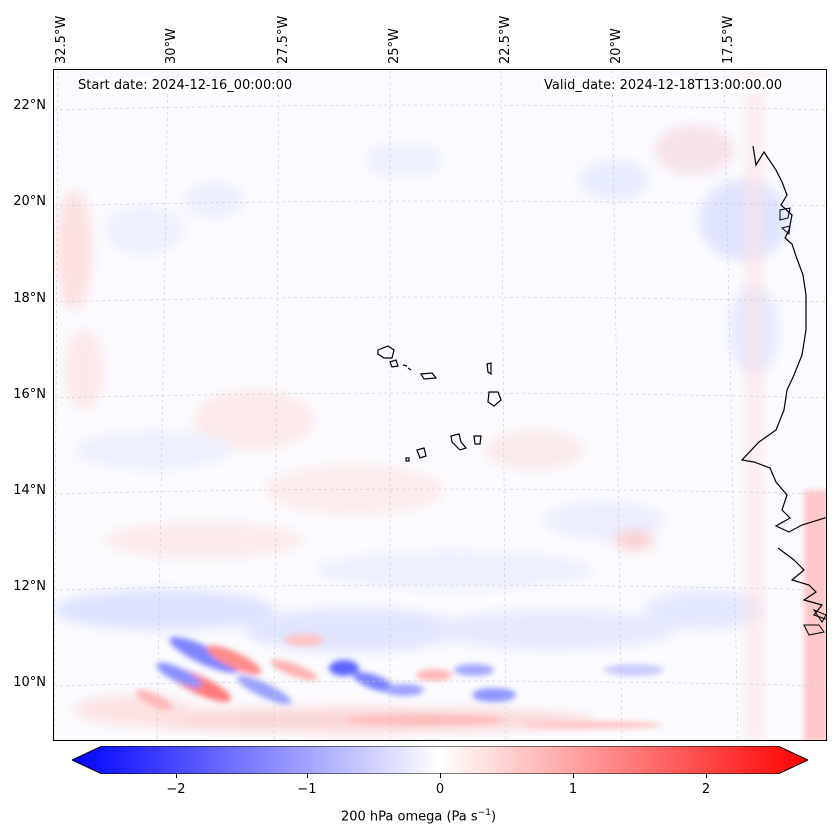 The image size is (837, 839). What do you see at coordinates (29, 201) in the screenshot?
I see `lat-label-20n: 20°N` at bounding box center [29, 201].